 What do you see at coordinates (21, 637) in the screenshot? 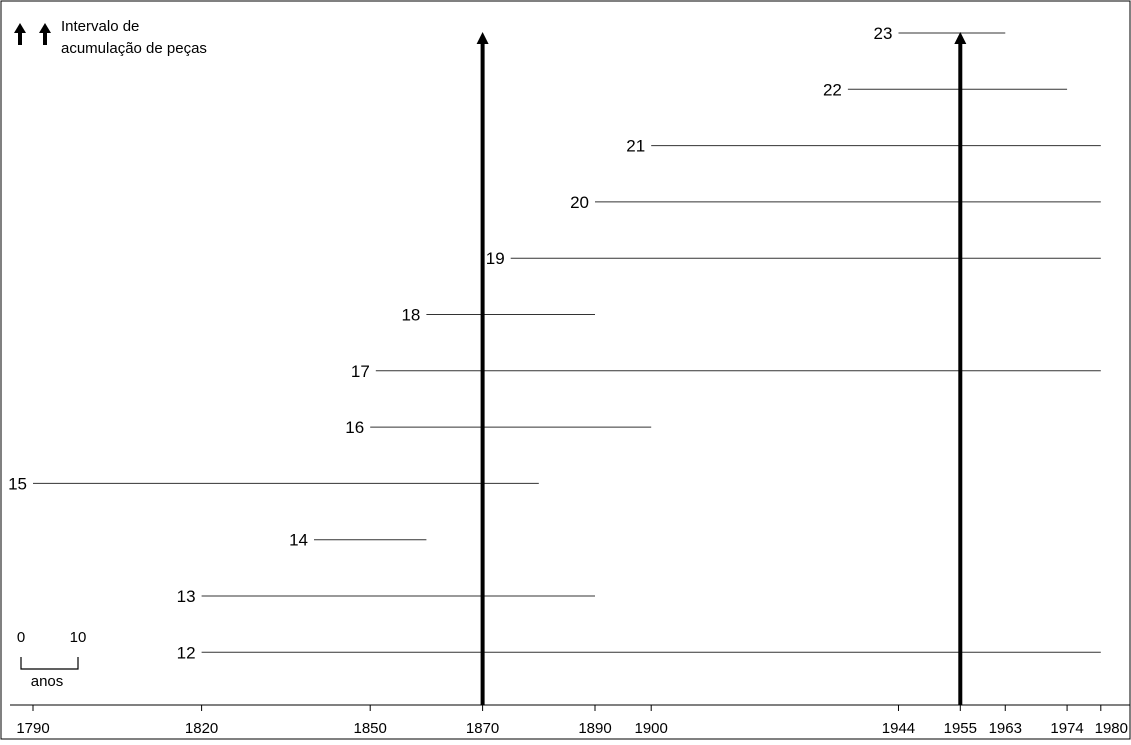
I see `scale-bar-start-label: 0` at bounding box center [21, 637].